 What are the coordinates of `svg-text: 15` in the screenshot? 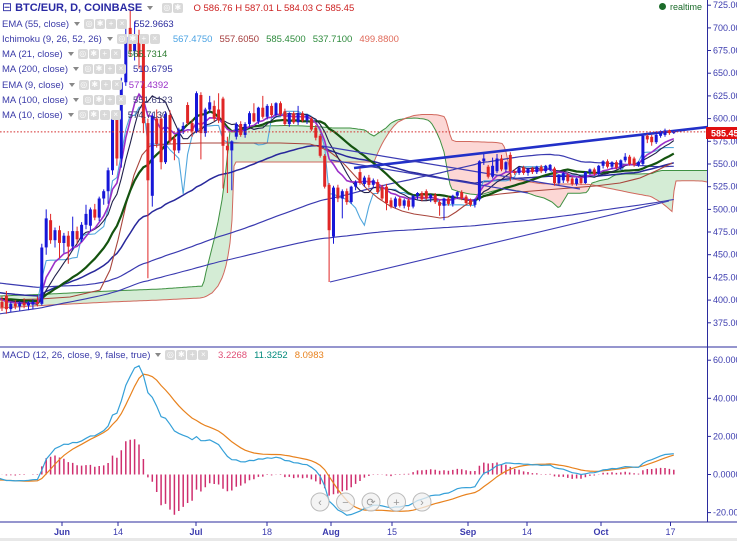 It's located at (392, 532).